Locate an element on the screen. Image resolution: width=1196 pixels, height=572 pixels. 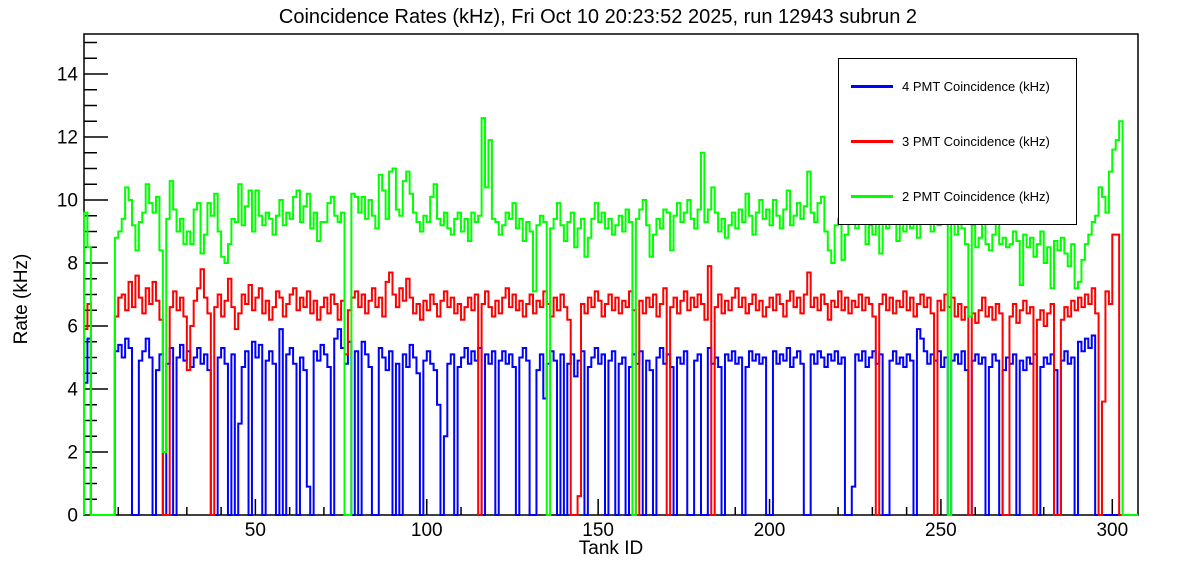
svg-text: 300 is located at coordinates (1112, 530).